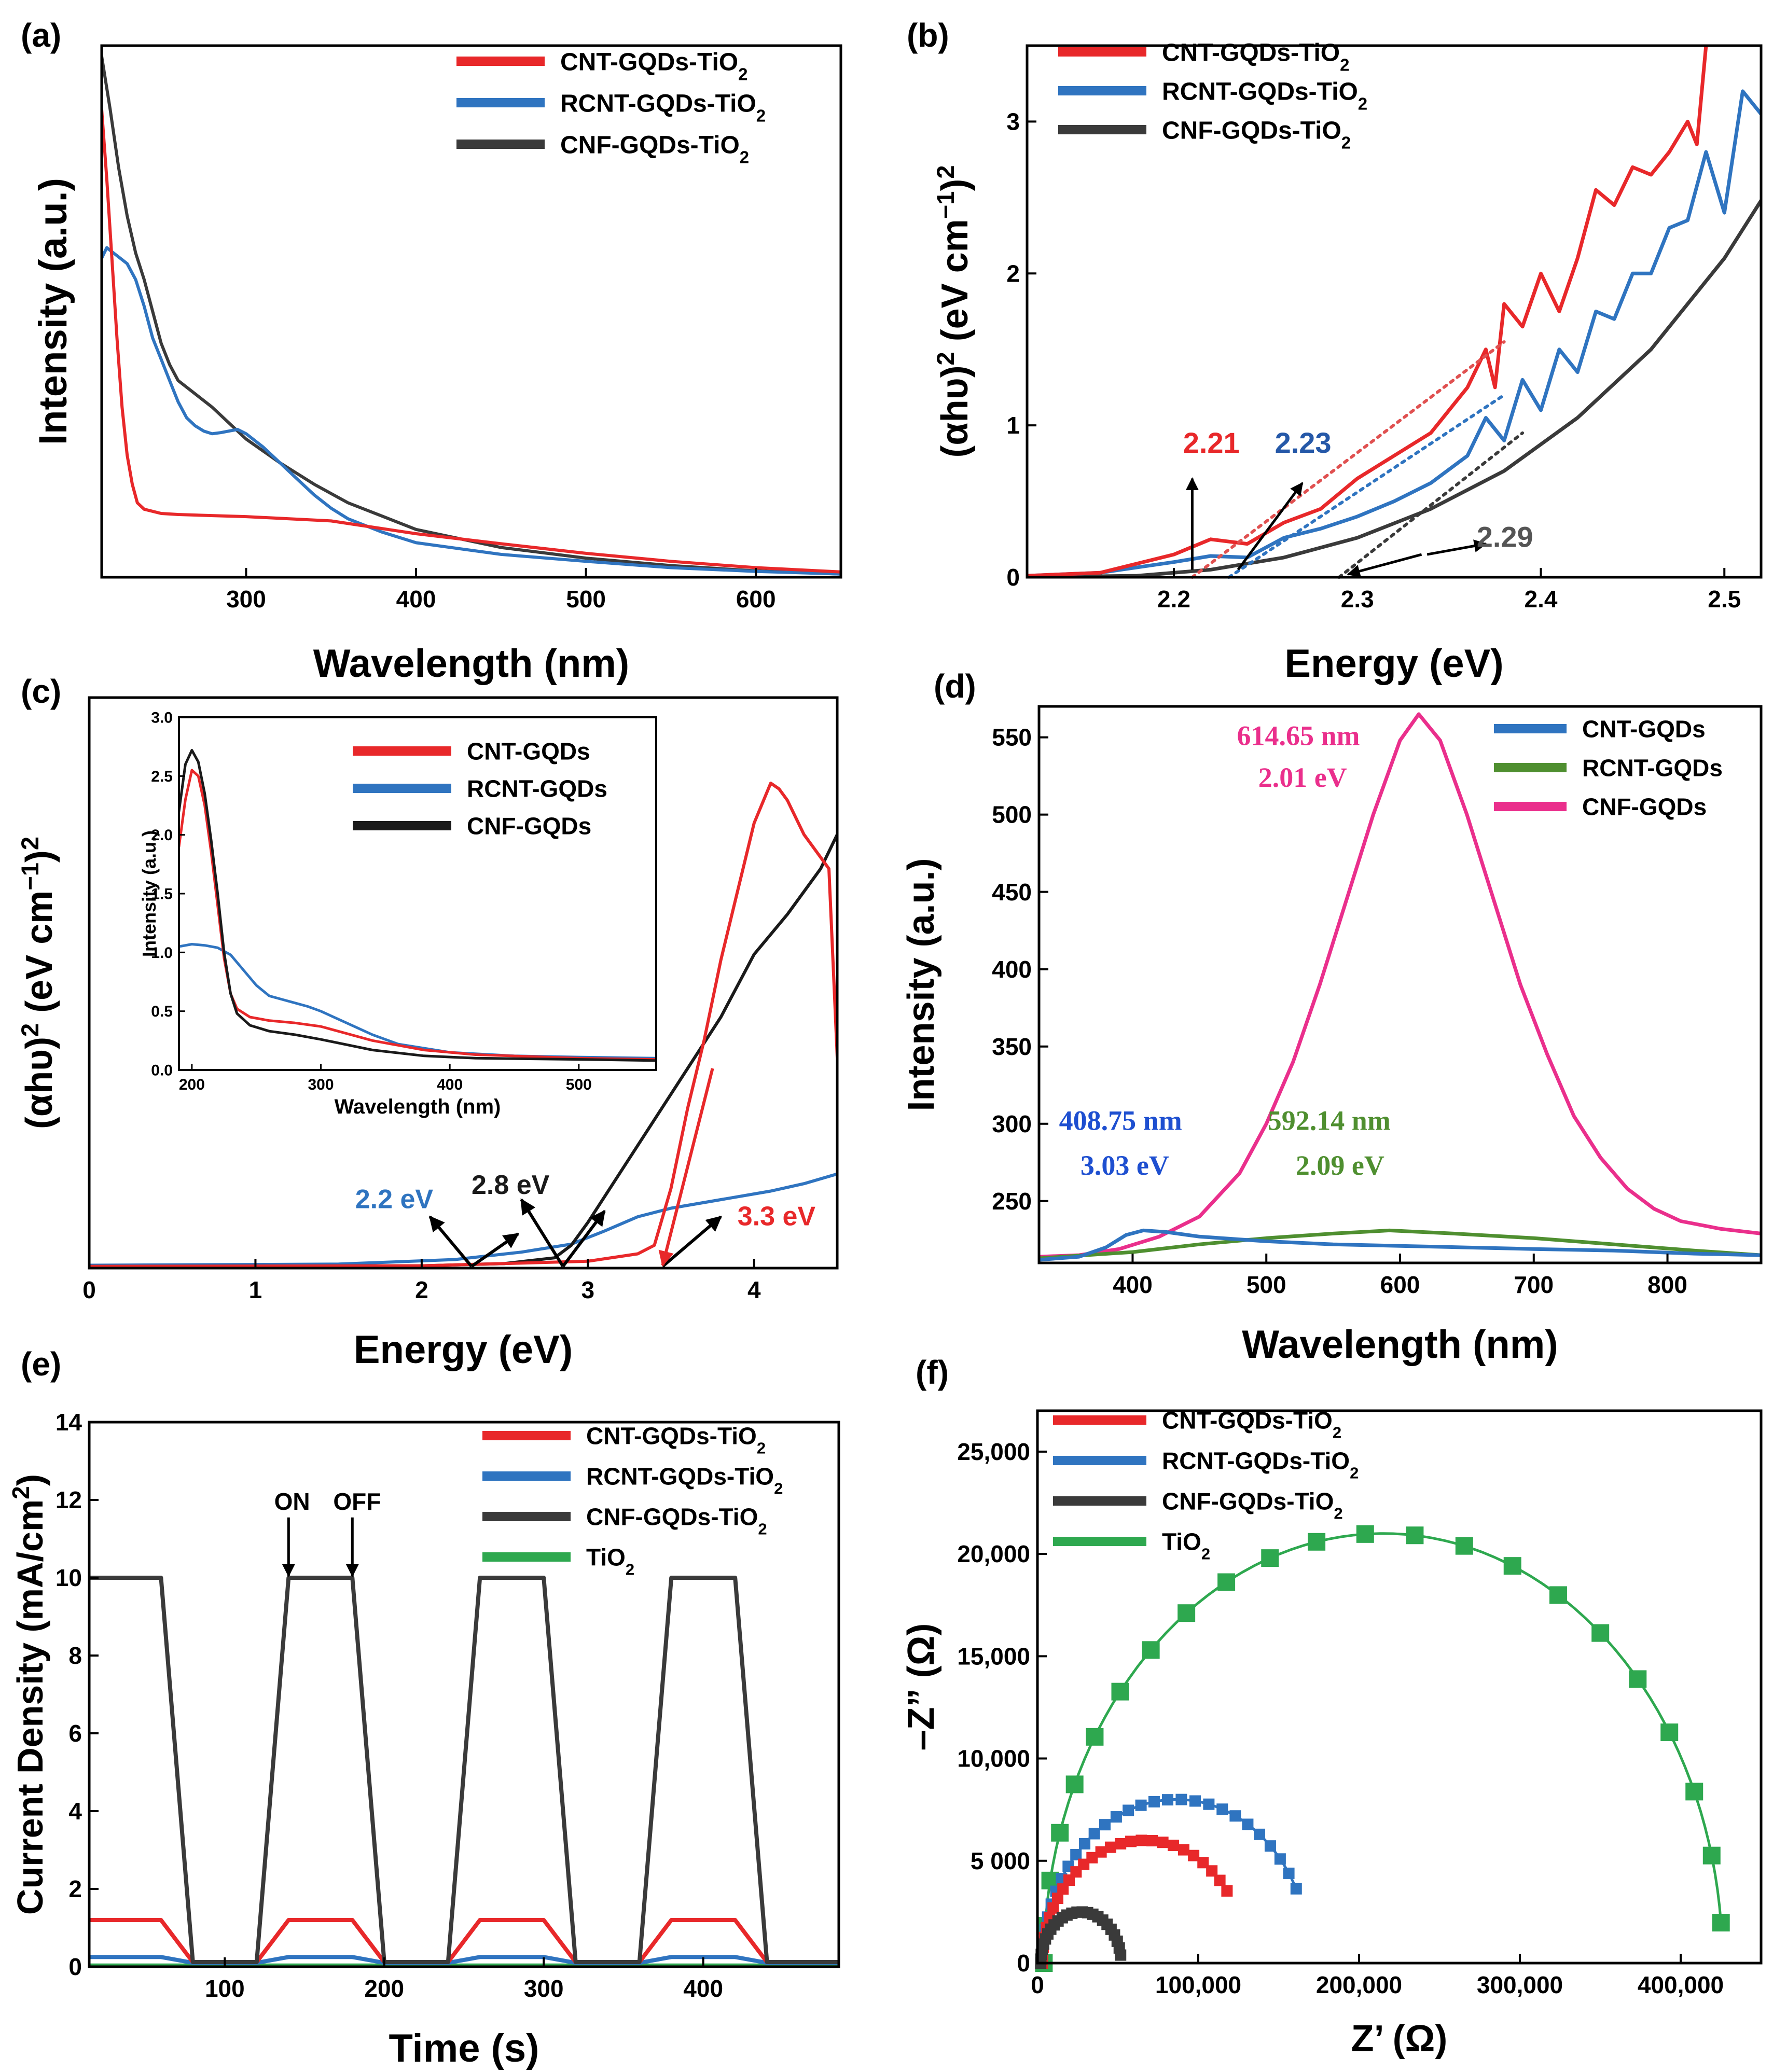 This screenshot has width=1773, height=2072. Describe the element at coordinates (417, 1001) in the screenshot. I see `series-line-RCNT-GQDs` at that location.